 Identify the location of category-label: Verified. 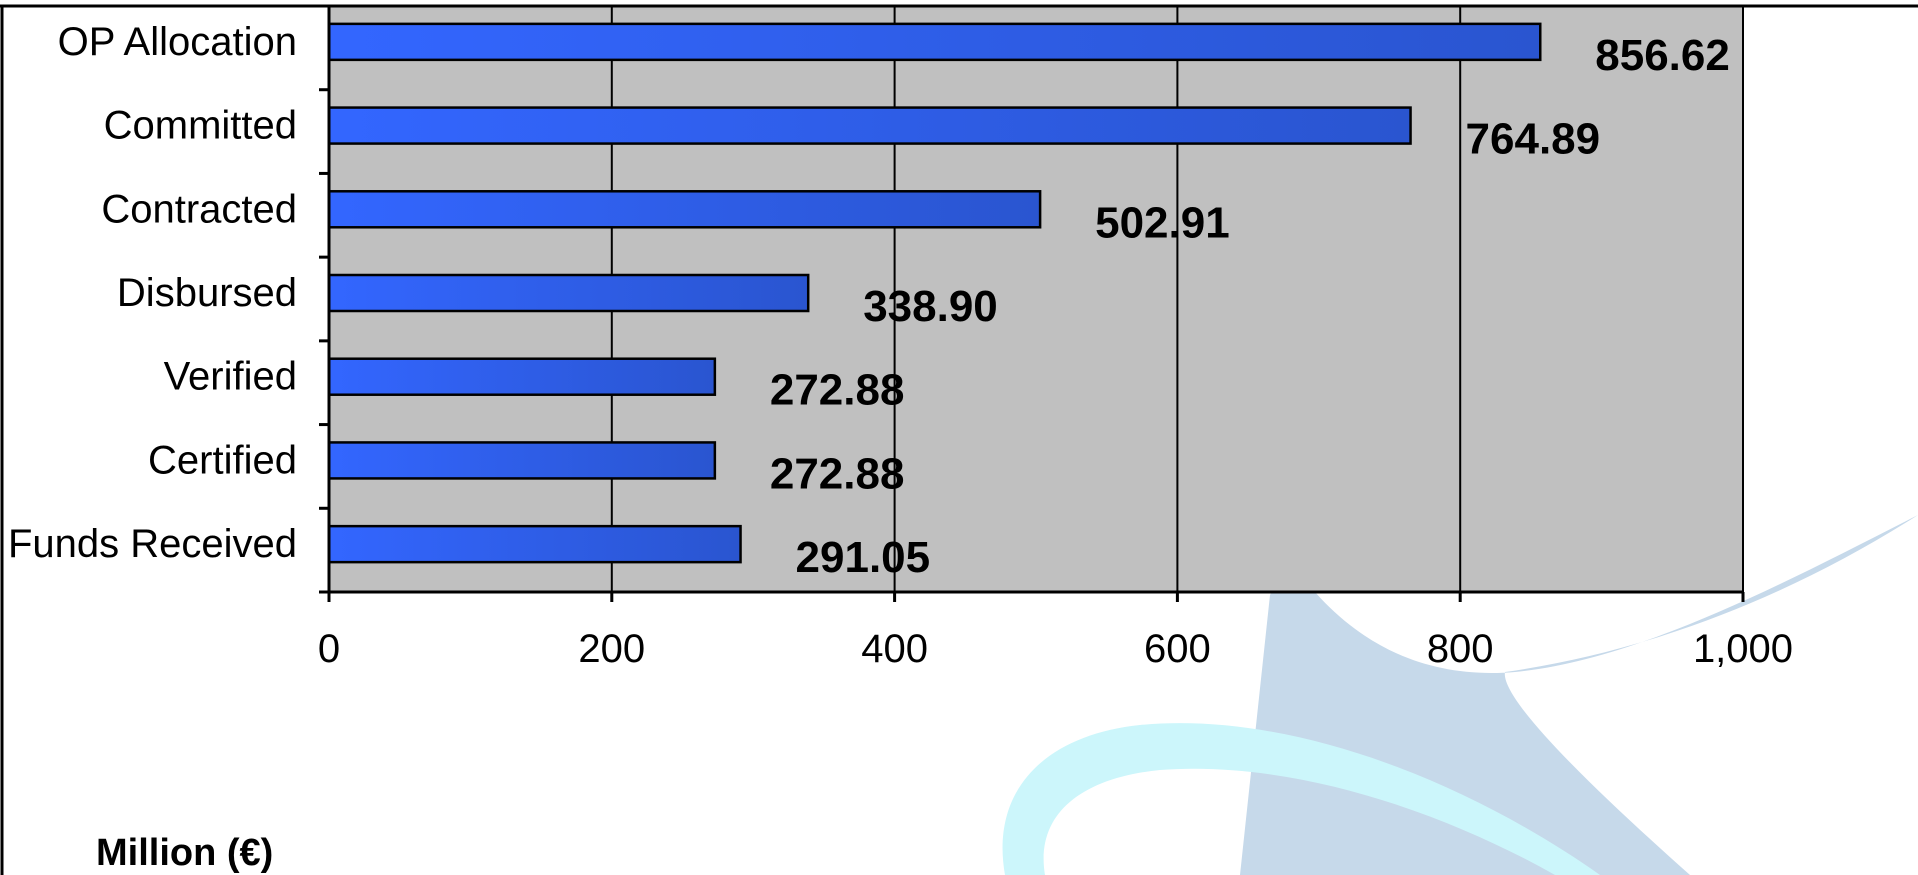
(230, 377).